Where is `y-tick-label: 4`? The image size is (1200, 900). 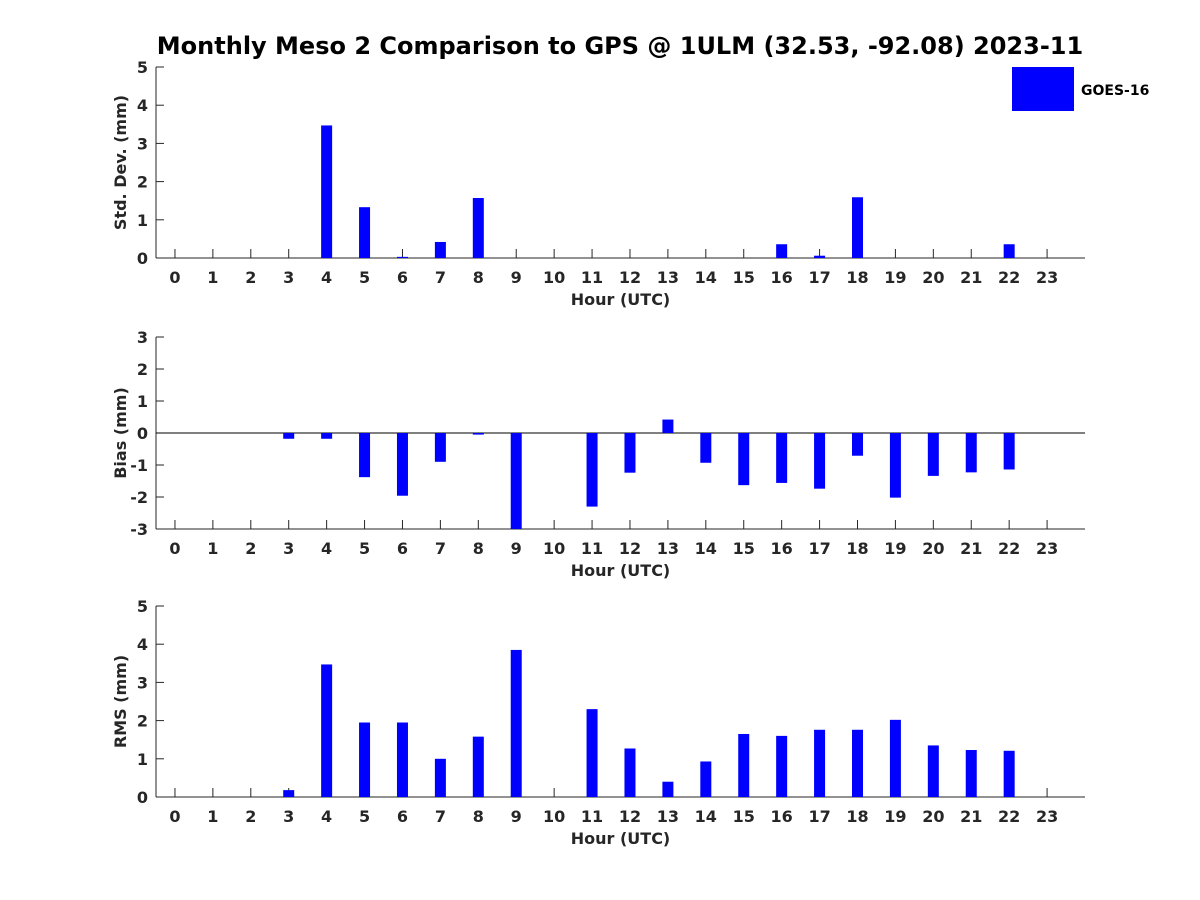 y-tick-label: 4 is located at coordinates (142, 105).